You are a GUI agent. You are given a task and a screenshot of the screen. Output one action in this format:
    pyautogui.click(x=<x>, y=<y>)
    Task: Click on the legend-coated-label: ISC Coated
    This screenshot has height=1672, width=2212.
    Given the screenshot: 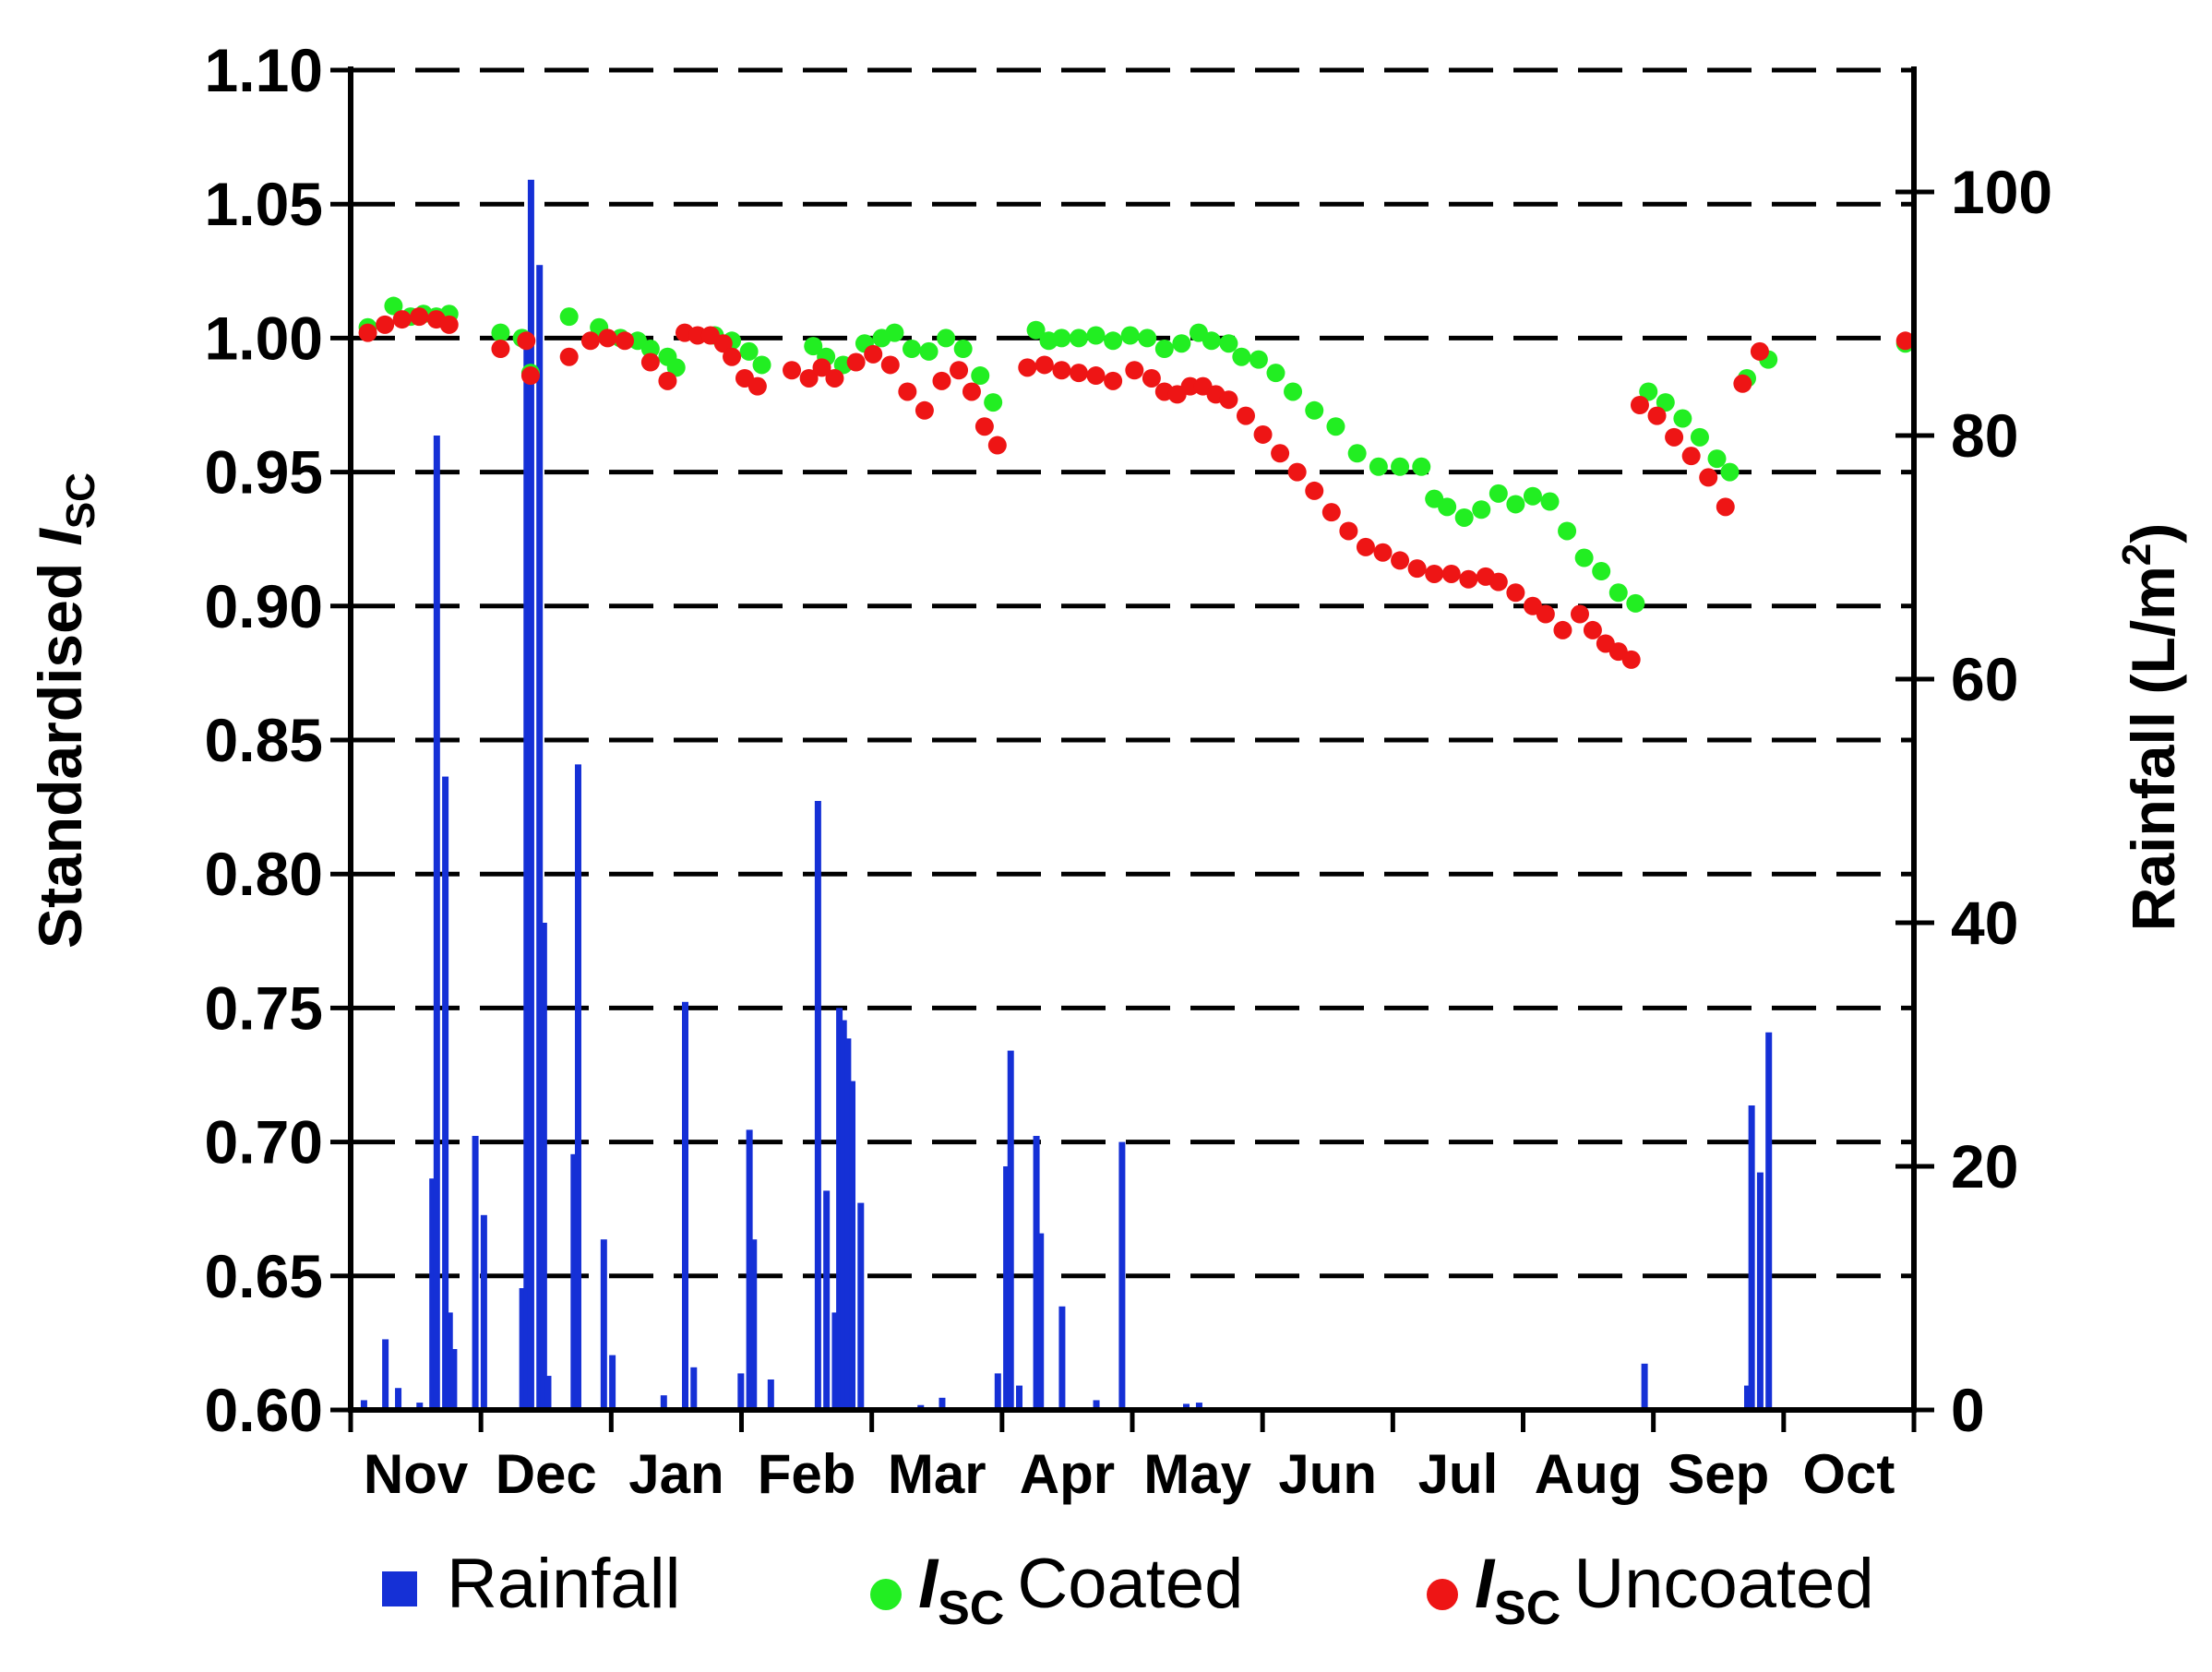 What is the action you would take?
    pyautogui.click(x=1080, y=1590)
    